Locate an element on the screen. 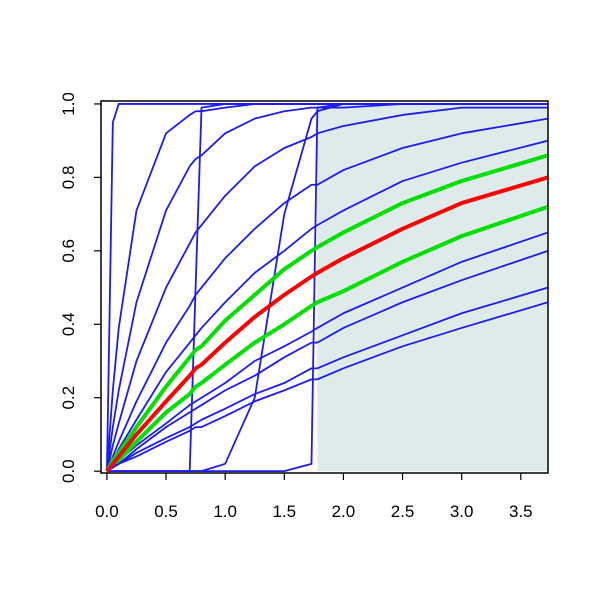 This screenshot has height=600, width=600. x-tick-label: 3.5 is located at coordinates (521, 511).